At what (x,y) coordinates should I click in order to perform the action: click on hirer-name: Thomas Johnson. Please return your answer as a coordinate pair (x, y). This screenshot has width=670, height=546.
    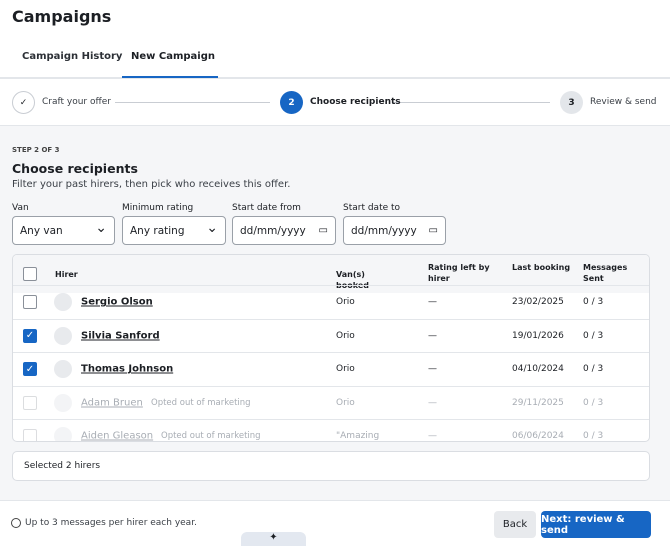
    Looking at the image, I should click on (127, 369).